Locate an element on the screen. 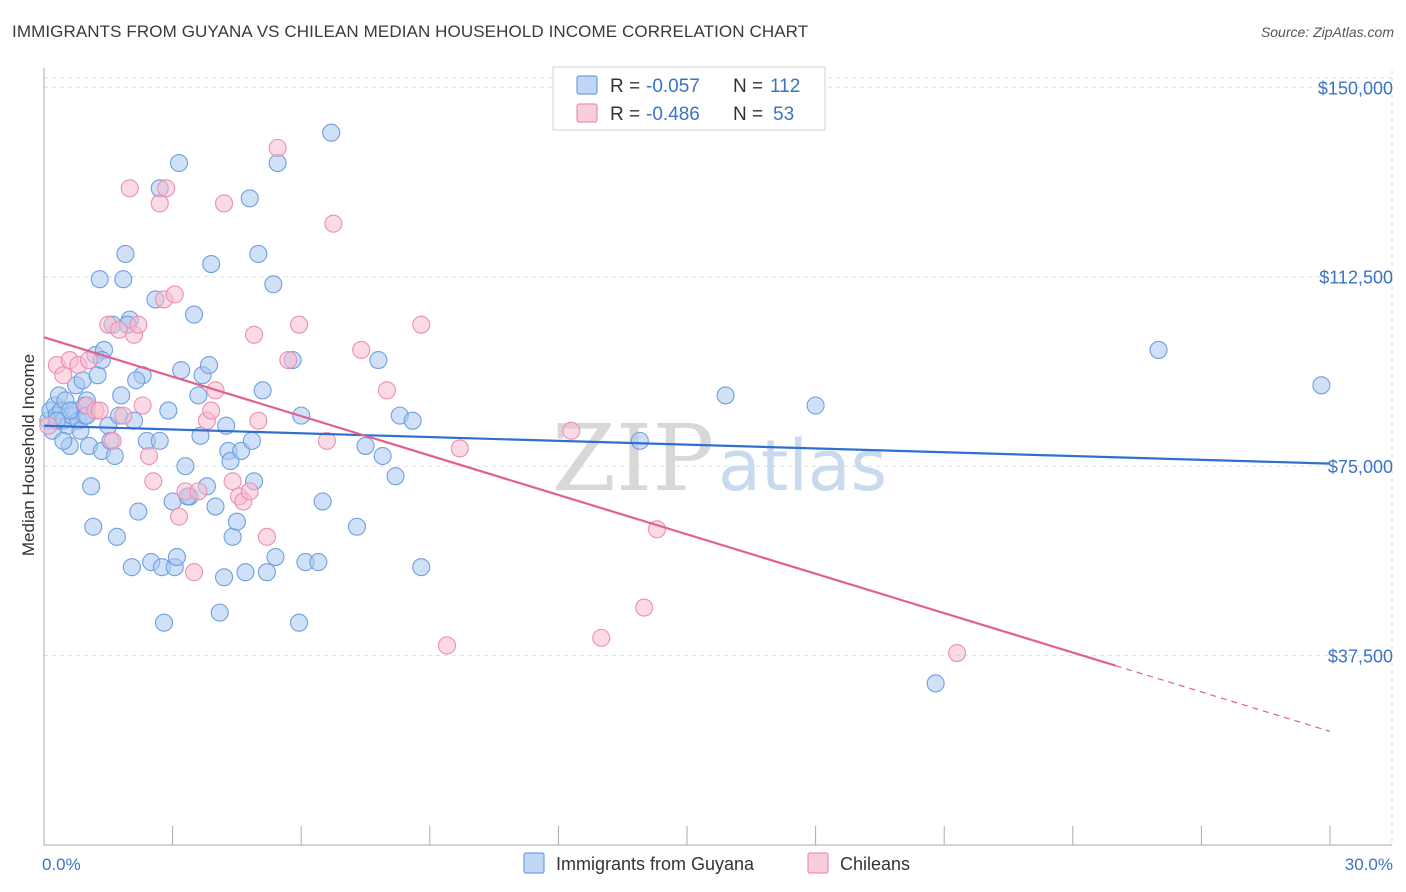 This screenshot has height=892, width=1406. watermark: ZIP atlas is located at coordinates (719, 458).